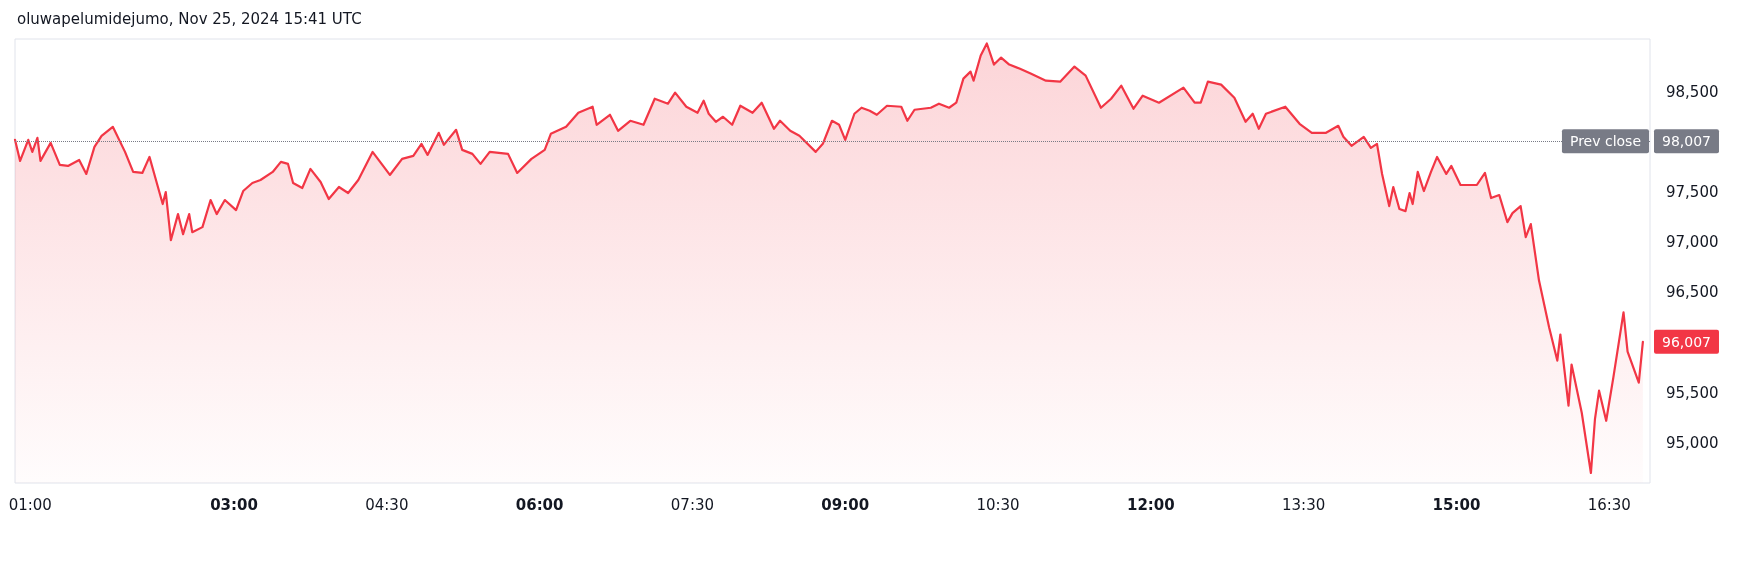  I want to click on x-tick-label: 13:30, so click(1304, 504).